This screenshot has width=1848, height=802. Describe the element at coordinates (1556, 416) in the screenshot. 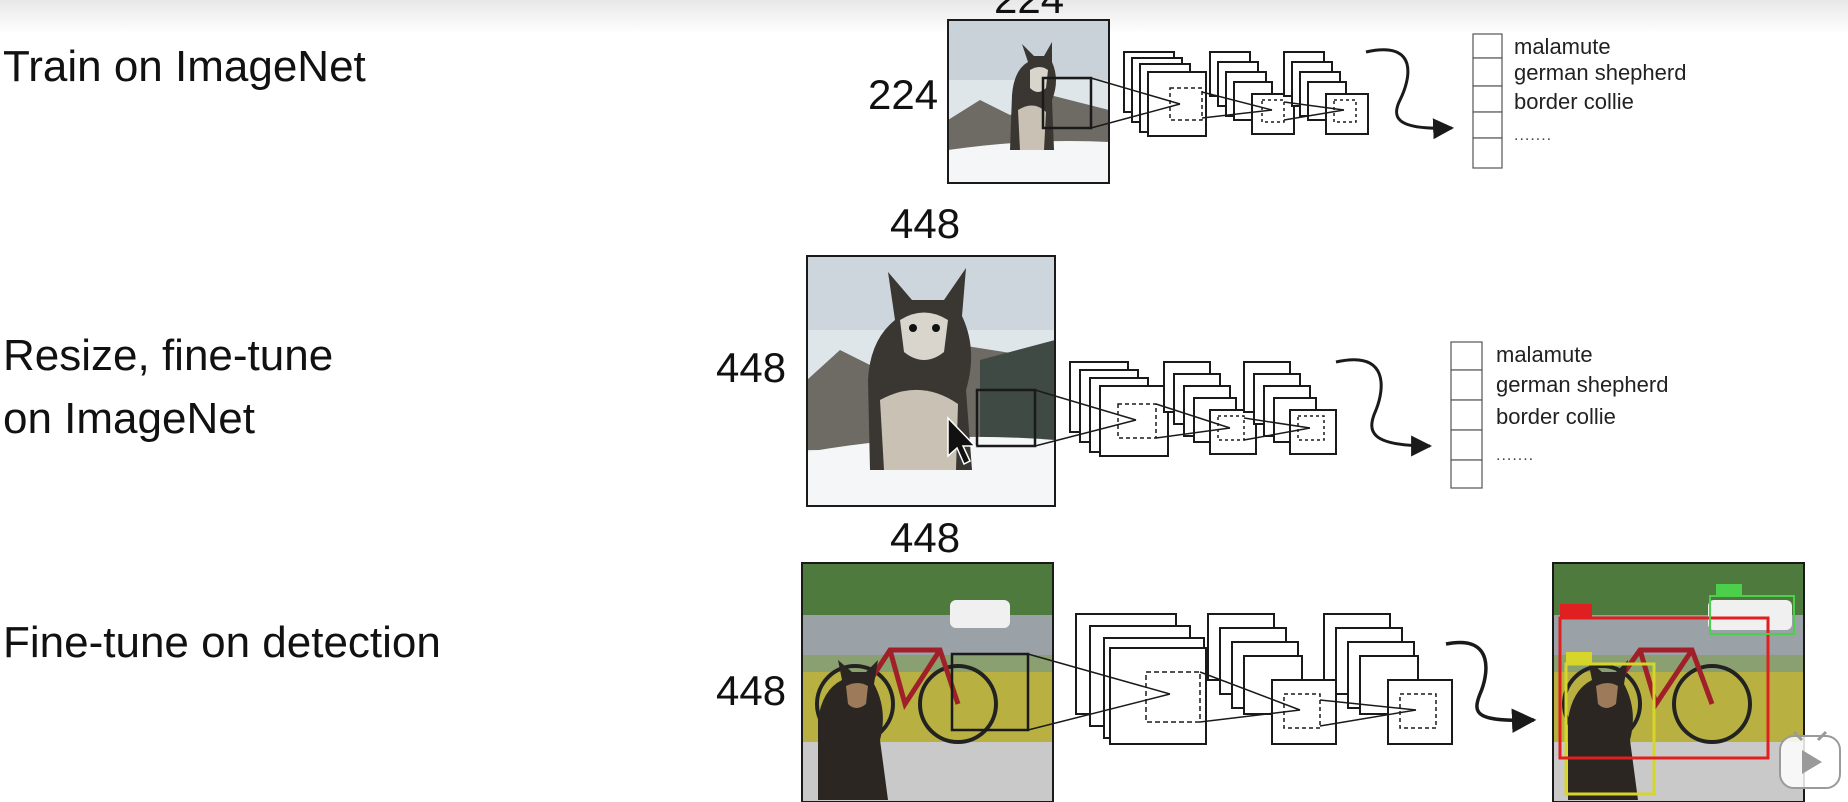

I see `stage-2-class-3: border collie` at that location.